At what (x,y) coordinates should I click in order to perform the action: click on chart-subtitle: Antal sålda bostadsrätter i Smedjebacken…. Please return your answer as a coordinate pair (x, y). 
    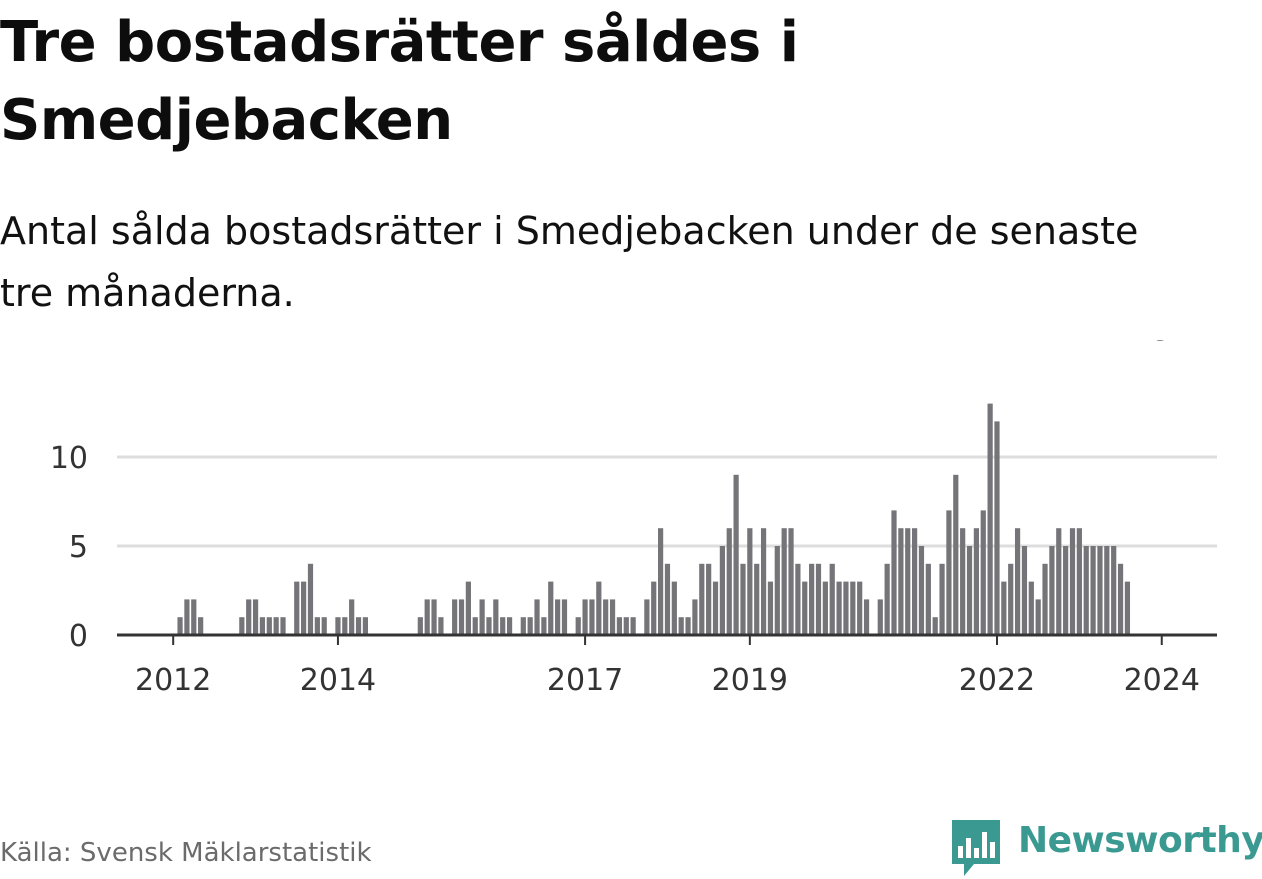
    Looking at the image, I should click on (569, 262).